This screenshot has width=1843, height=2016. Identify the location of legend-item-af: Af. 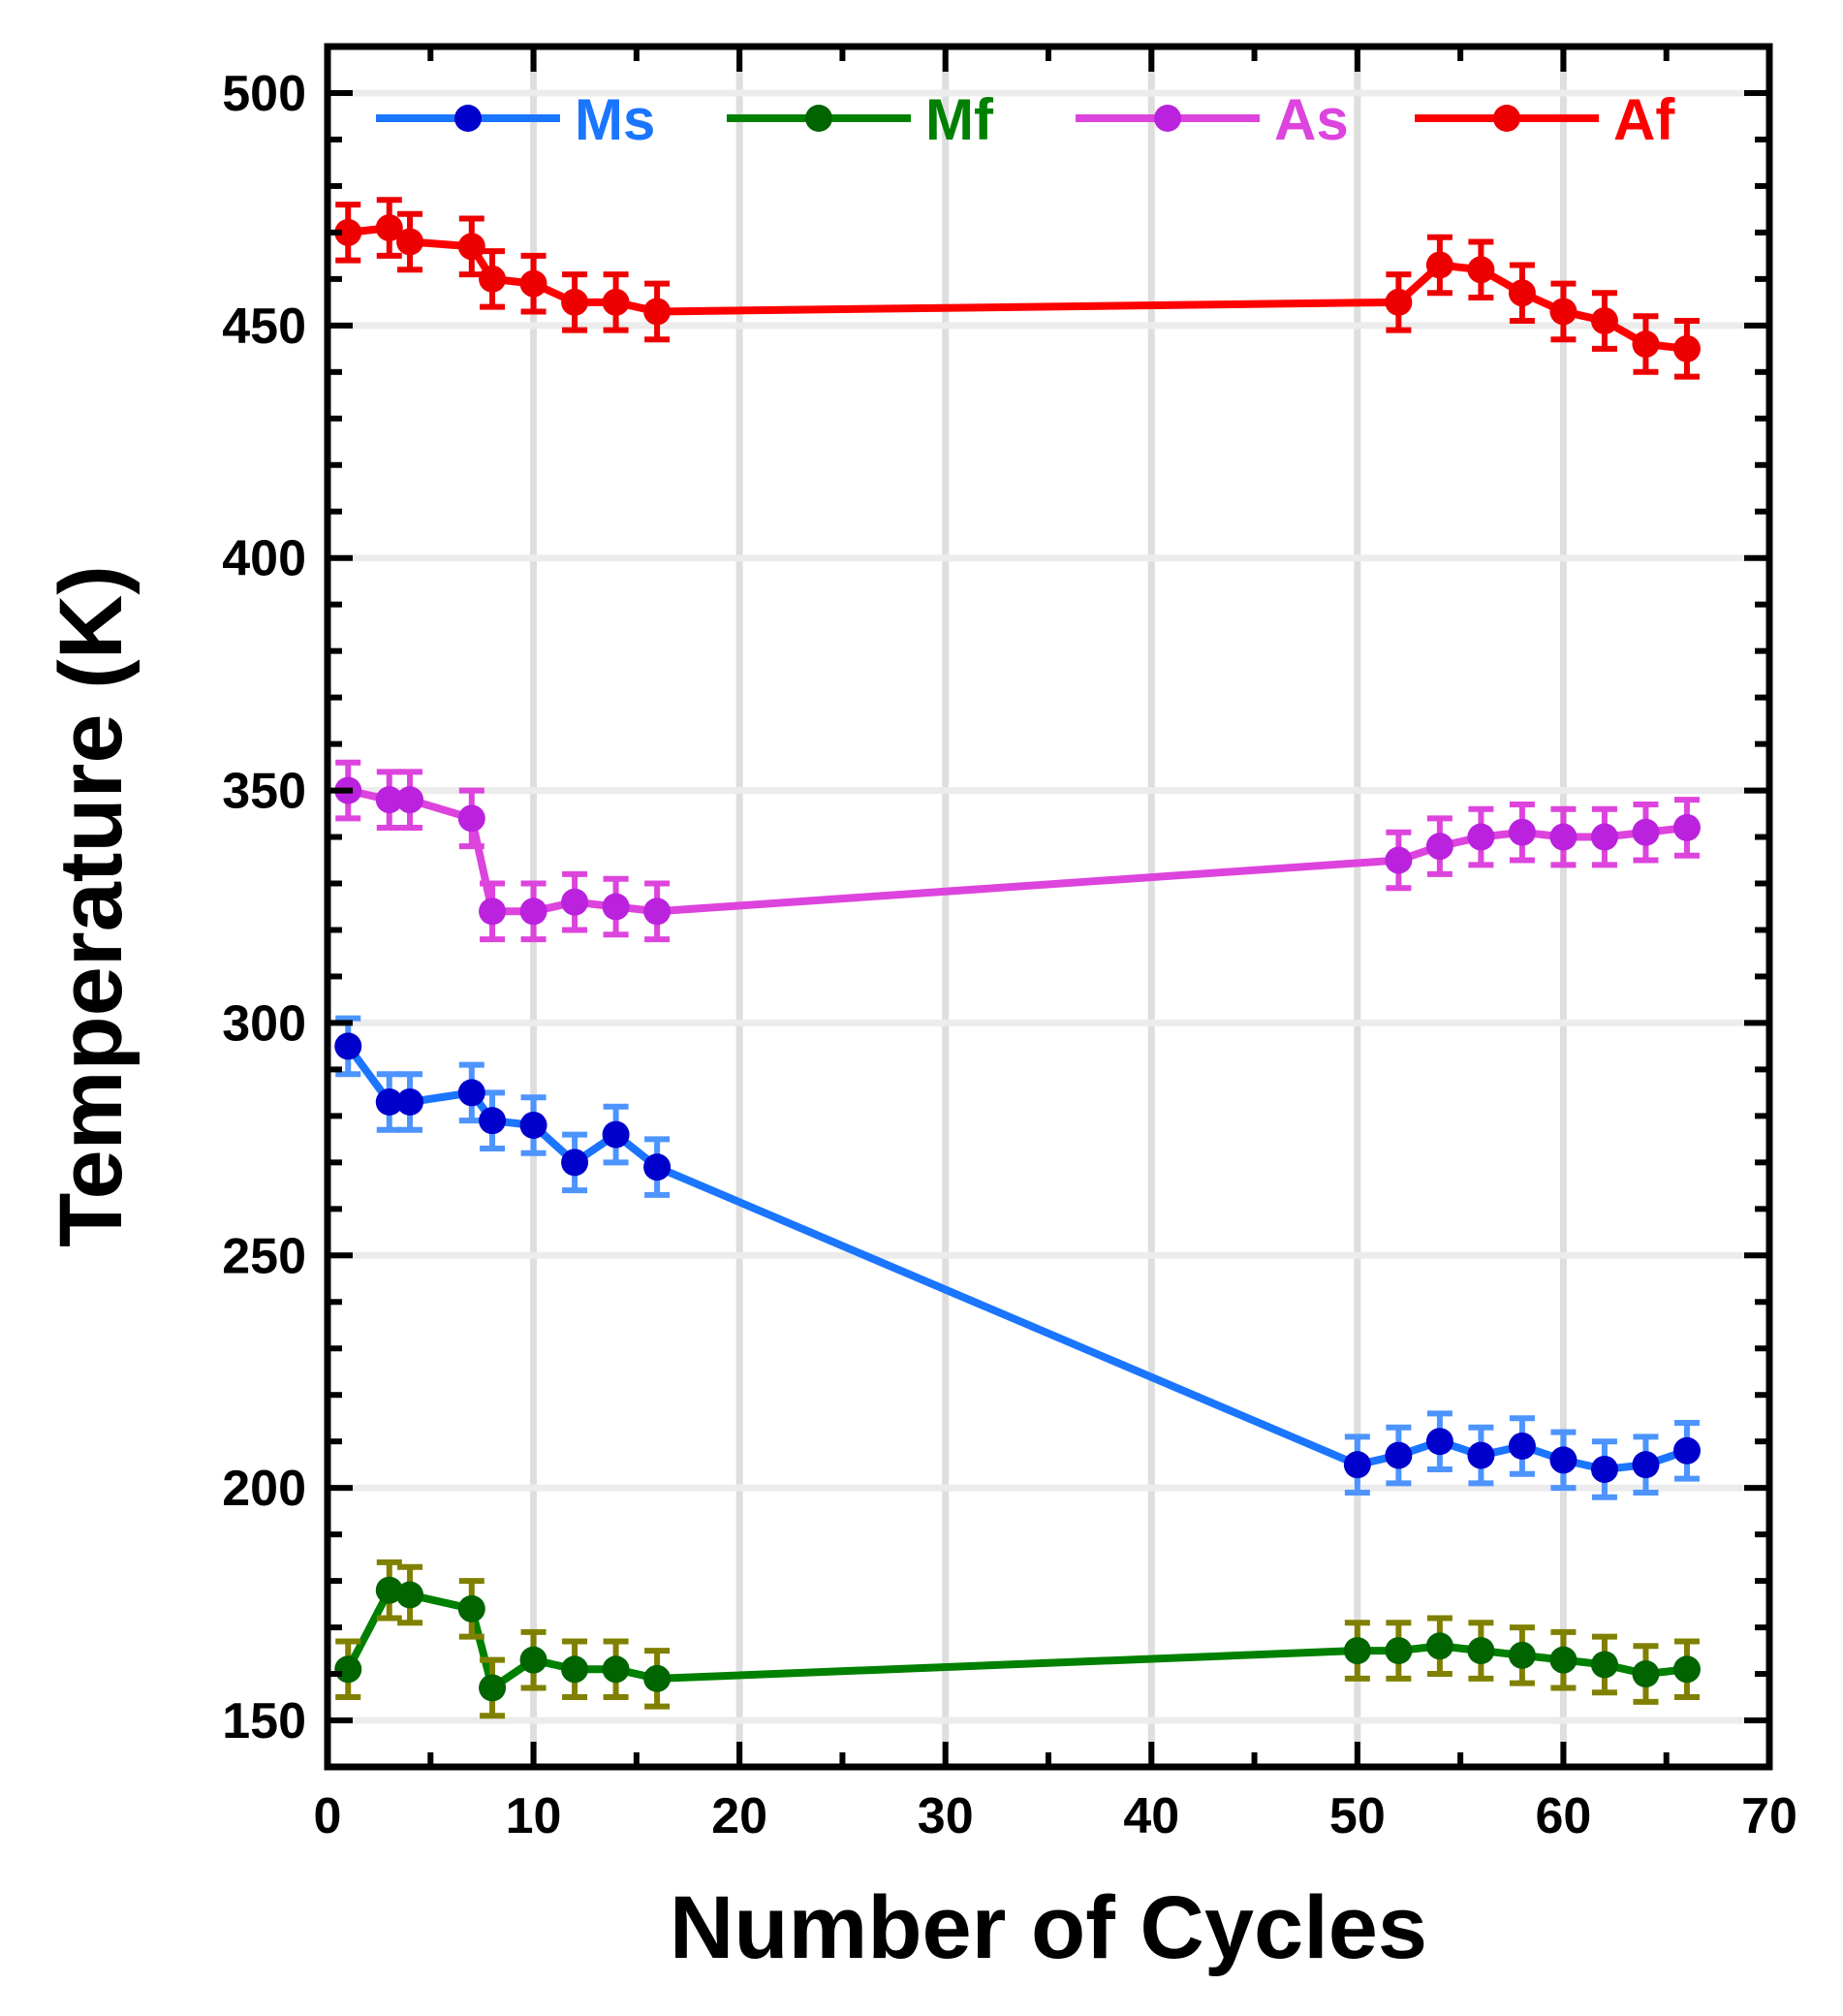
(1545, 120).